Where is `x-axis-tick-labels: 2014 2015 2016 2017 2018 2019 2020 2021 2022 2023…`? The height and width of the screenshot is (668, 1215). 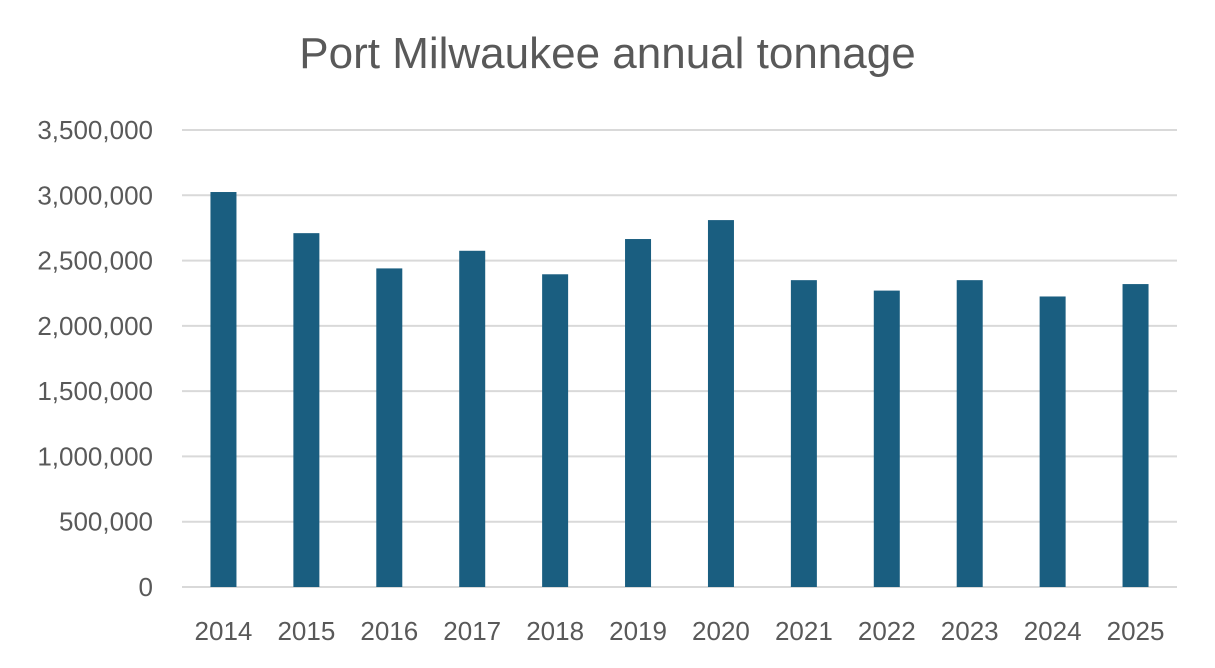 x-axis-tick-labels: 2014 2015 2016 2017 2018 2019 2020 2021 2022 2023… is located at coordinates (680, 631).